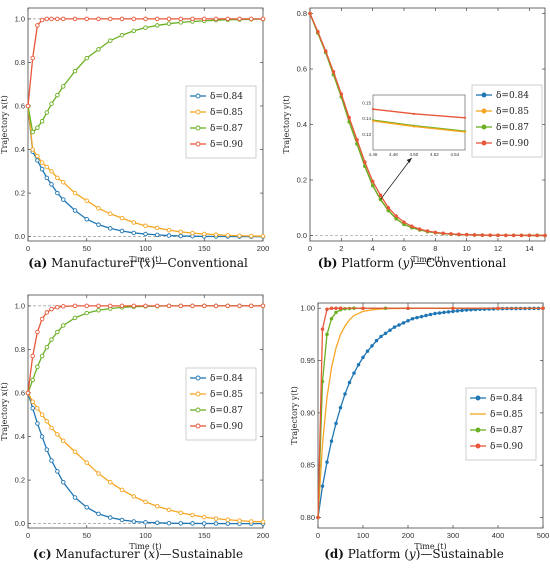 Image resolution: width=550 pixels, height=576 pixels. I want to click on legend: δ=0.84 δ=0.85 δ=0.87 δ=0.90, so click(501, 424).